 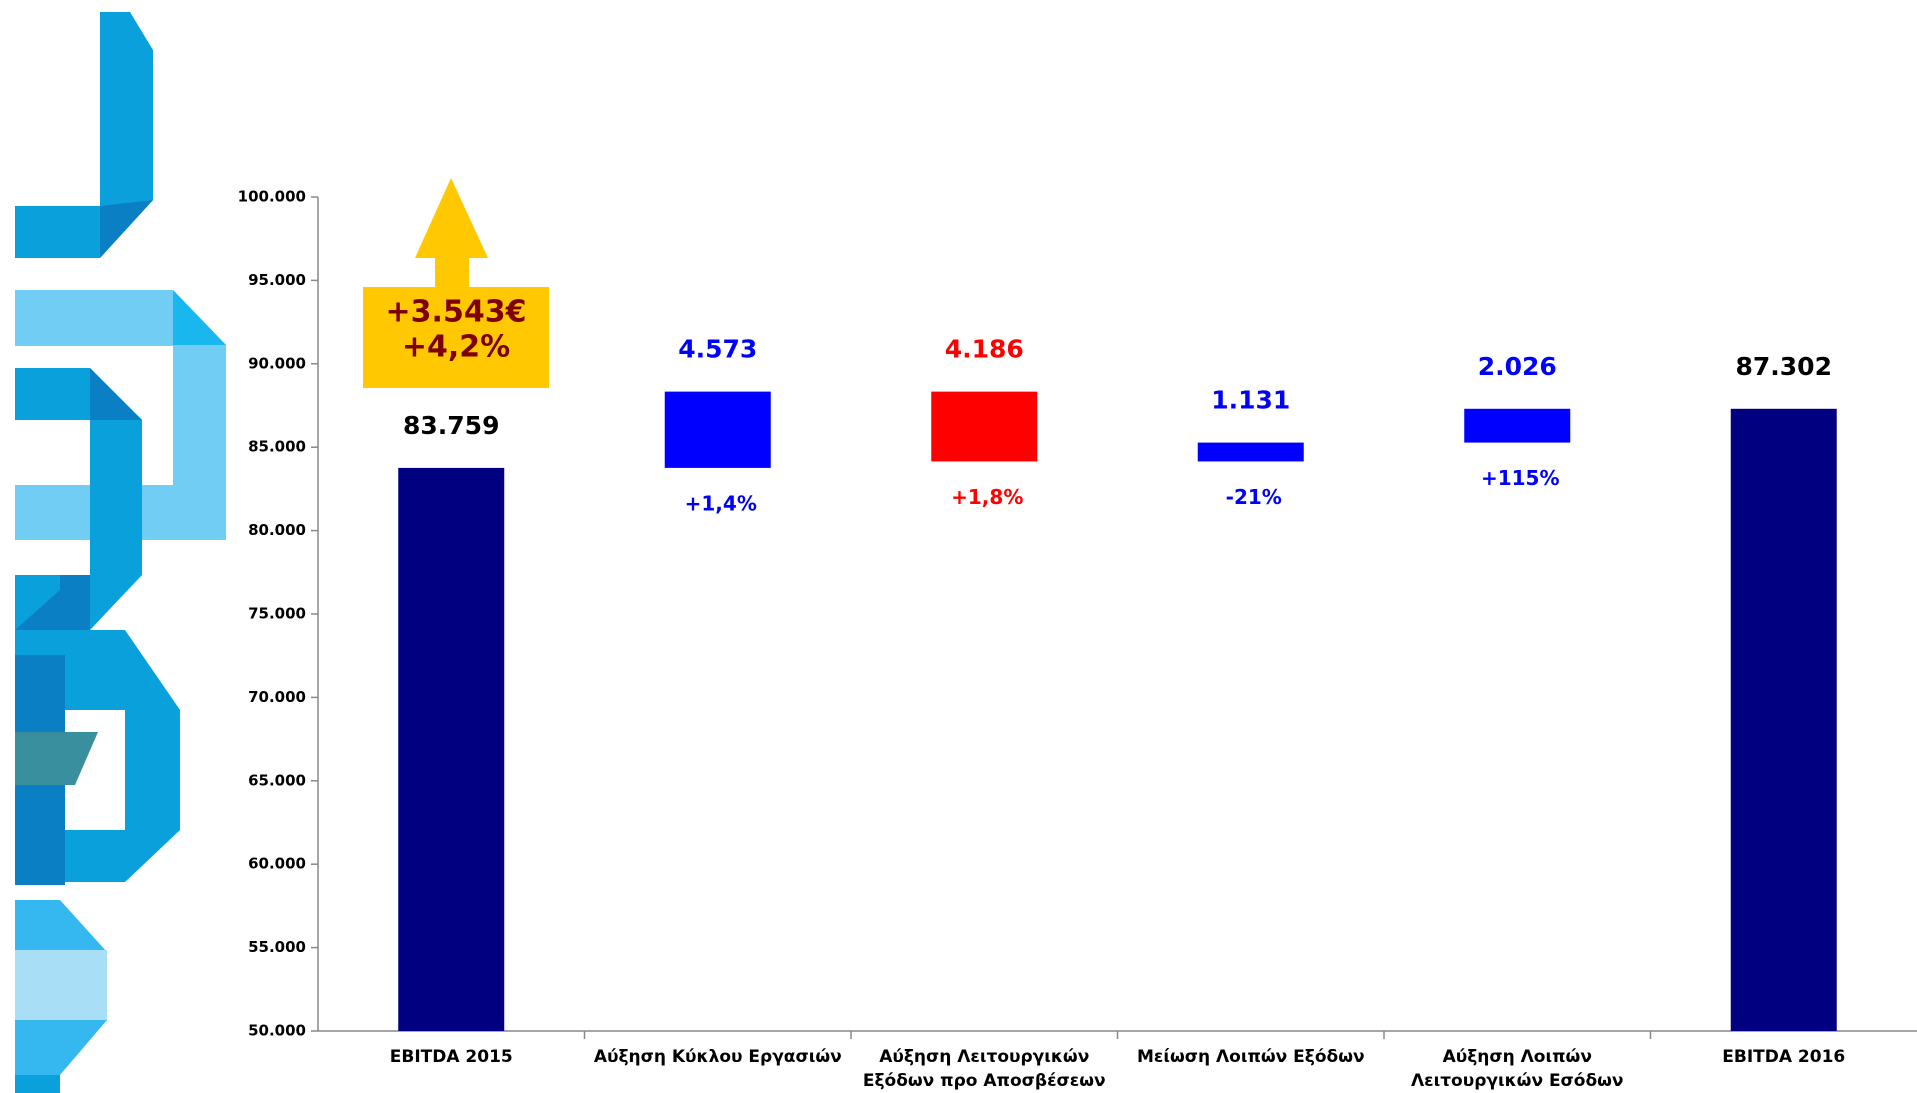 I want to click on x-tick-label: Αύξηση Λοιπών Λειτουργικών Εσόδων, so click(x=1517, y=1069).